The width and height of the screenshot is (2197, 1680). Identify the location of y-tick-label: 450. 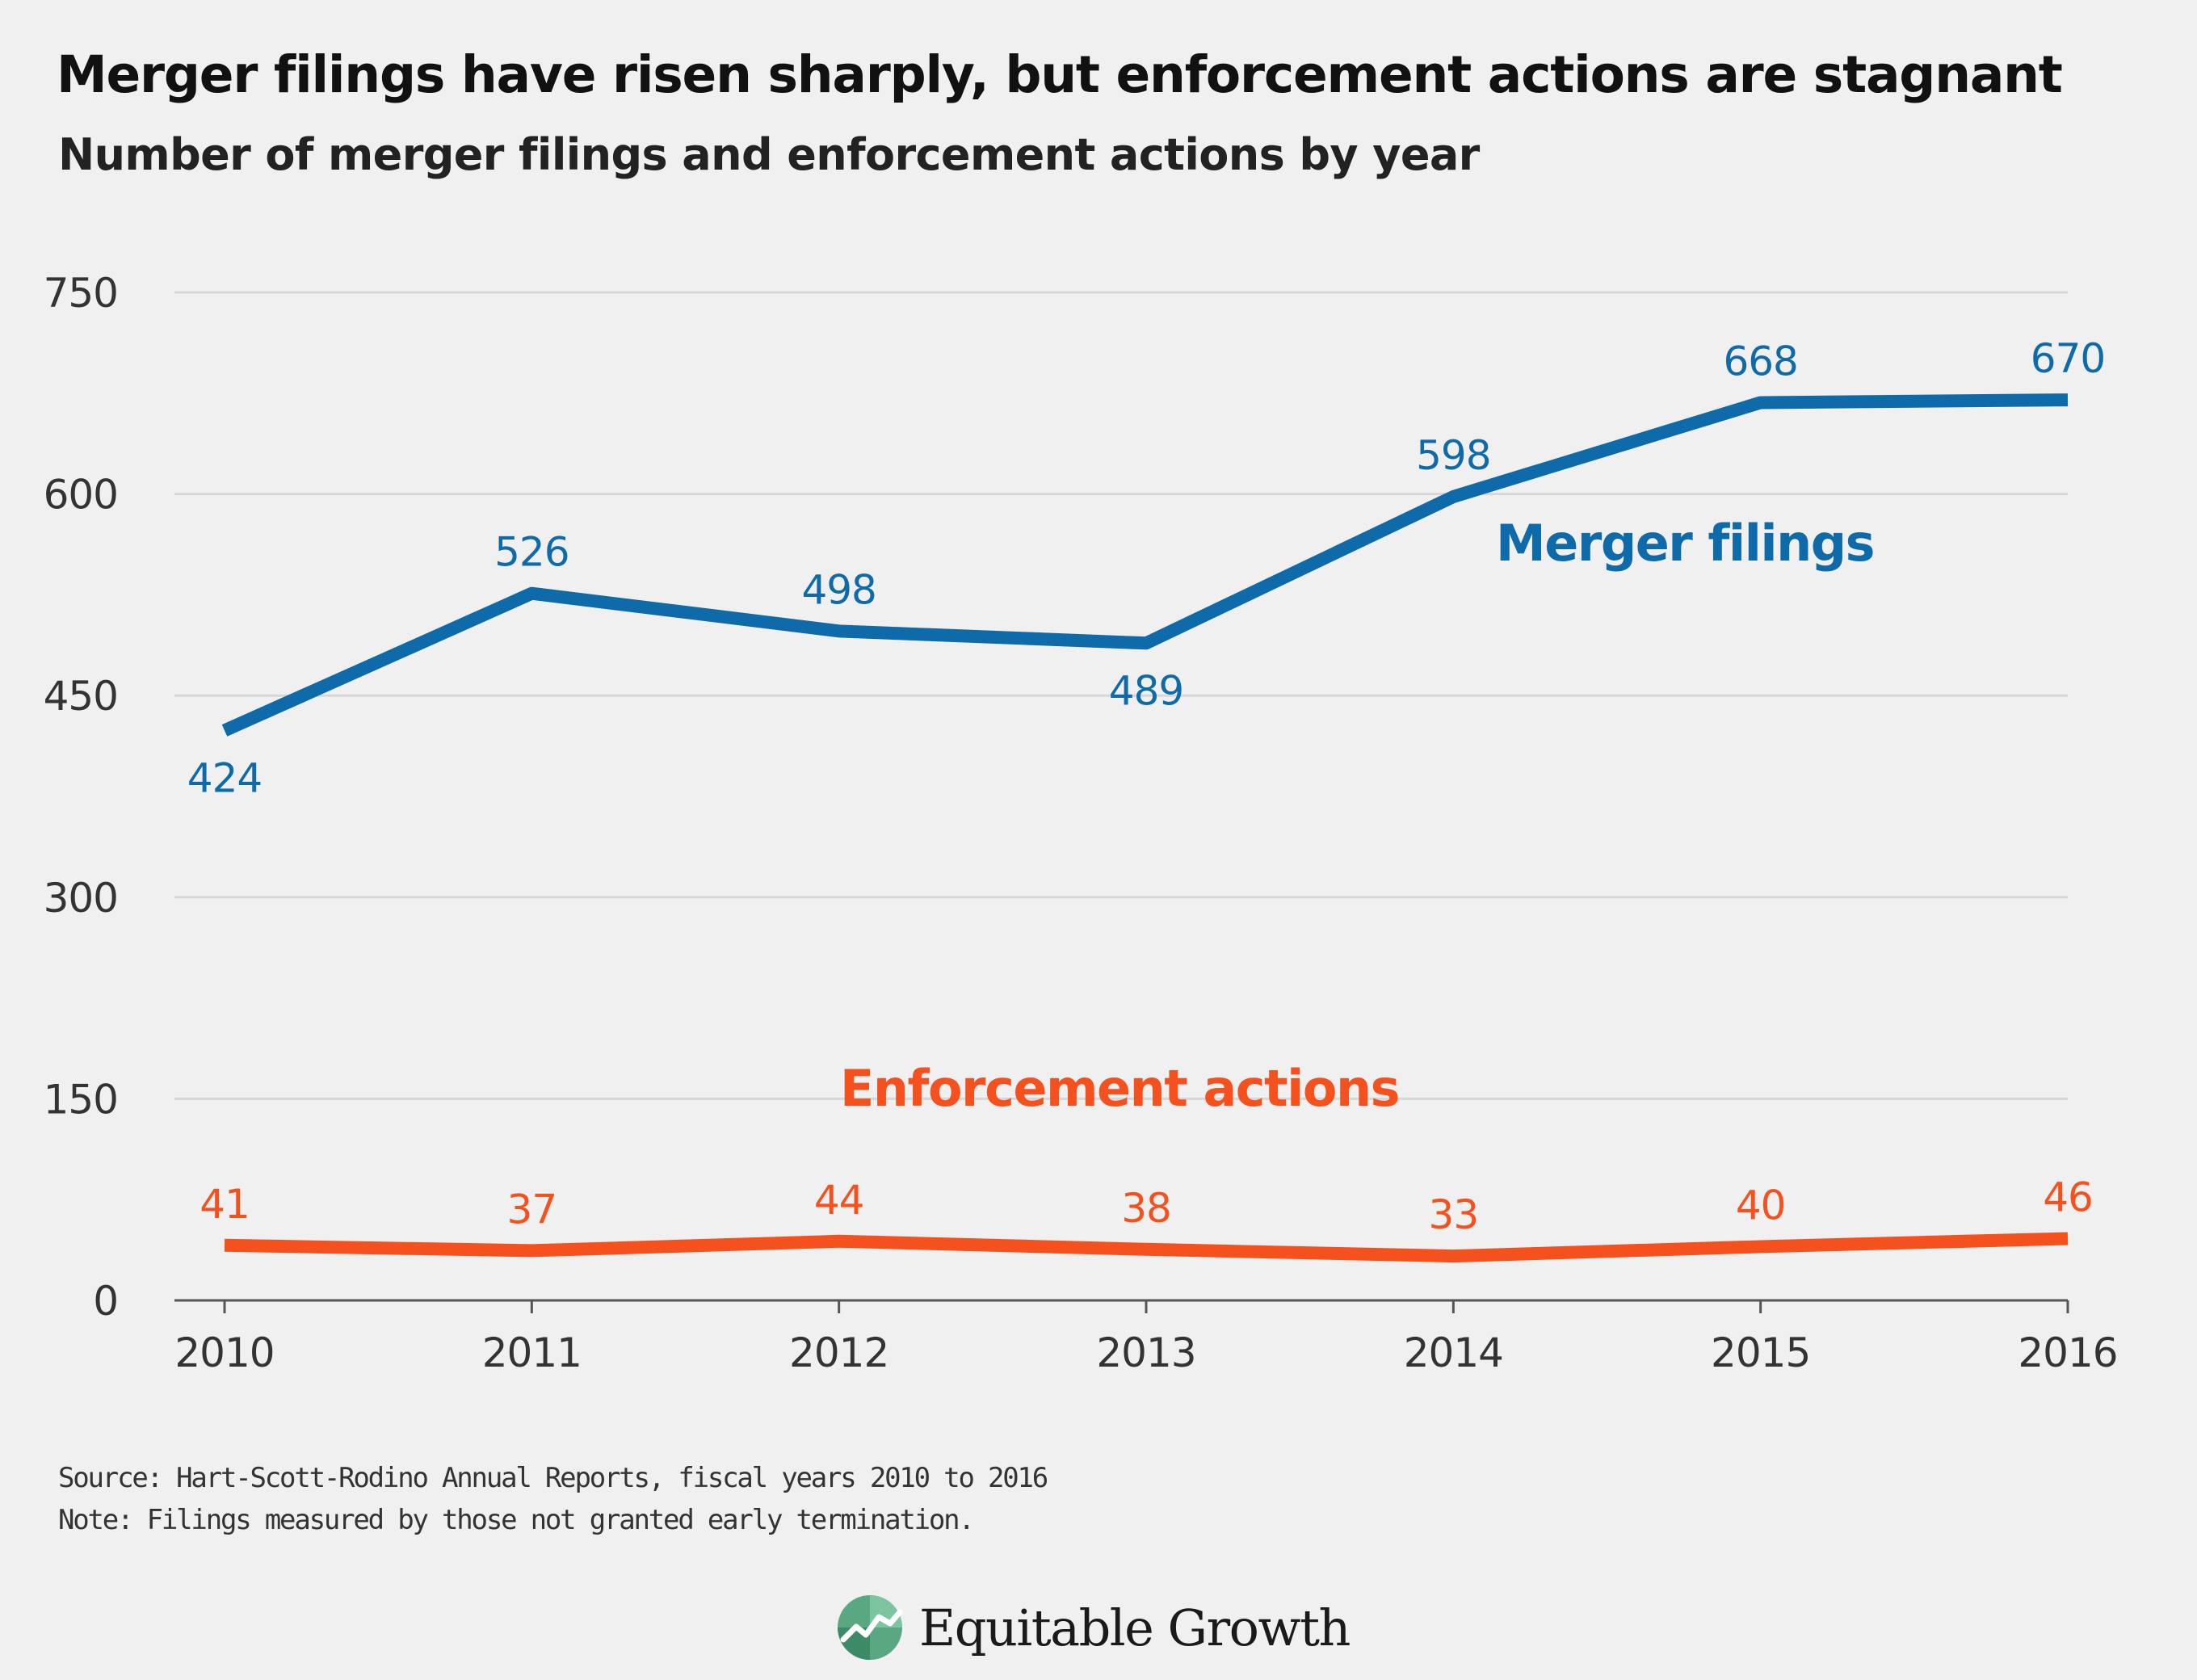
(81, 696).